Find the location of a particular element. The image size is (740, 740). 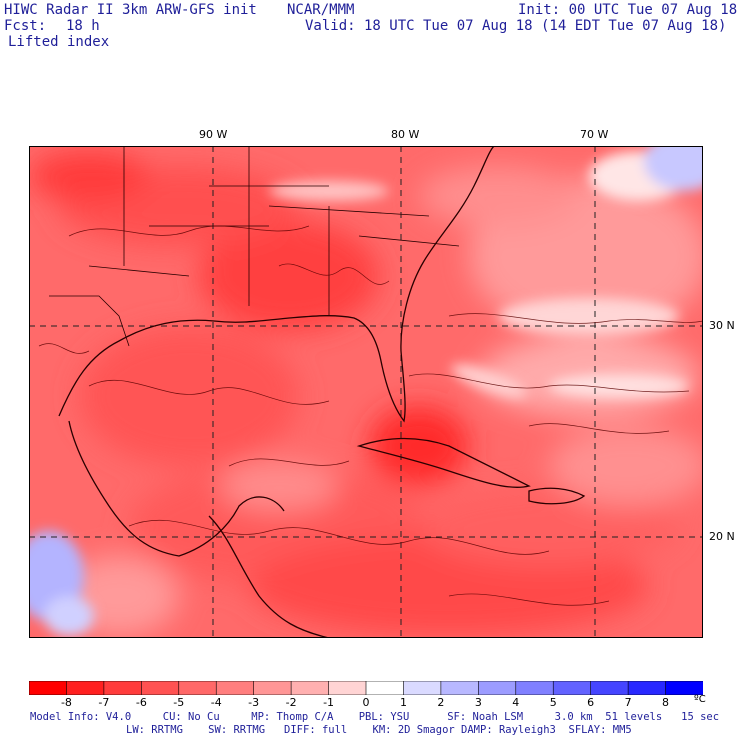

lat-label-20n: 20 N is located at coordinates (722, 536).